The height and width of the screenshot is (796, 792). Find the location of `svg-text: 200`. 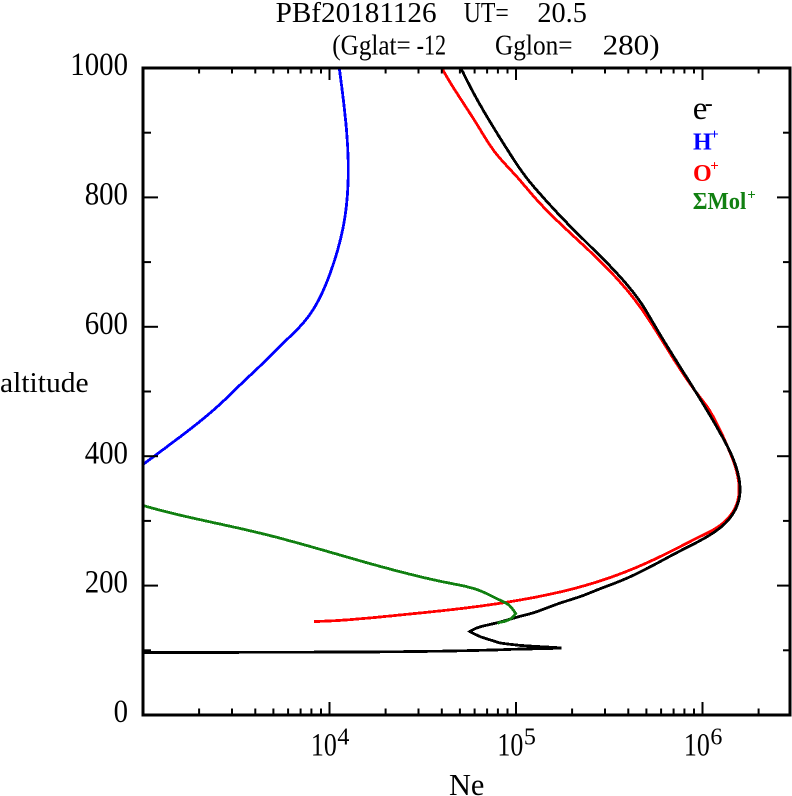

svg-text: 200 is located at coordinates (106, 583).